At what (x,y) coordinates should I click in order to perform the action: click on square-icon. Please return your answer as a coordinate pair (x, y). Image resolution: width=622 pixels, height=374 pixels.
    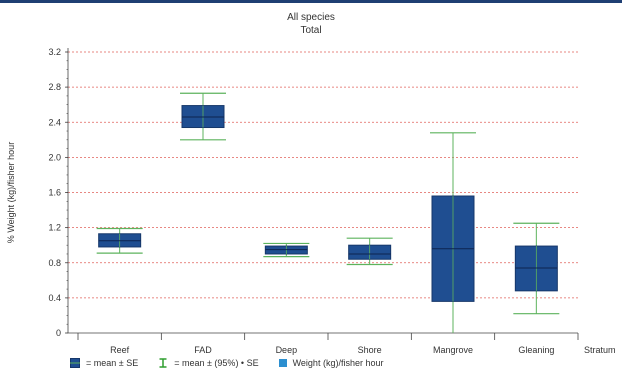
    Looking at the image, I should click on (282, 363).